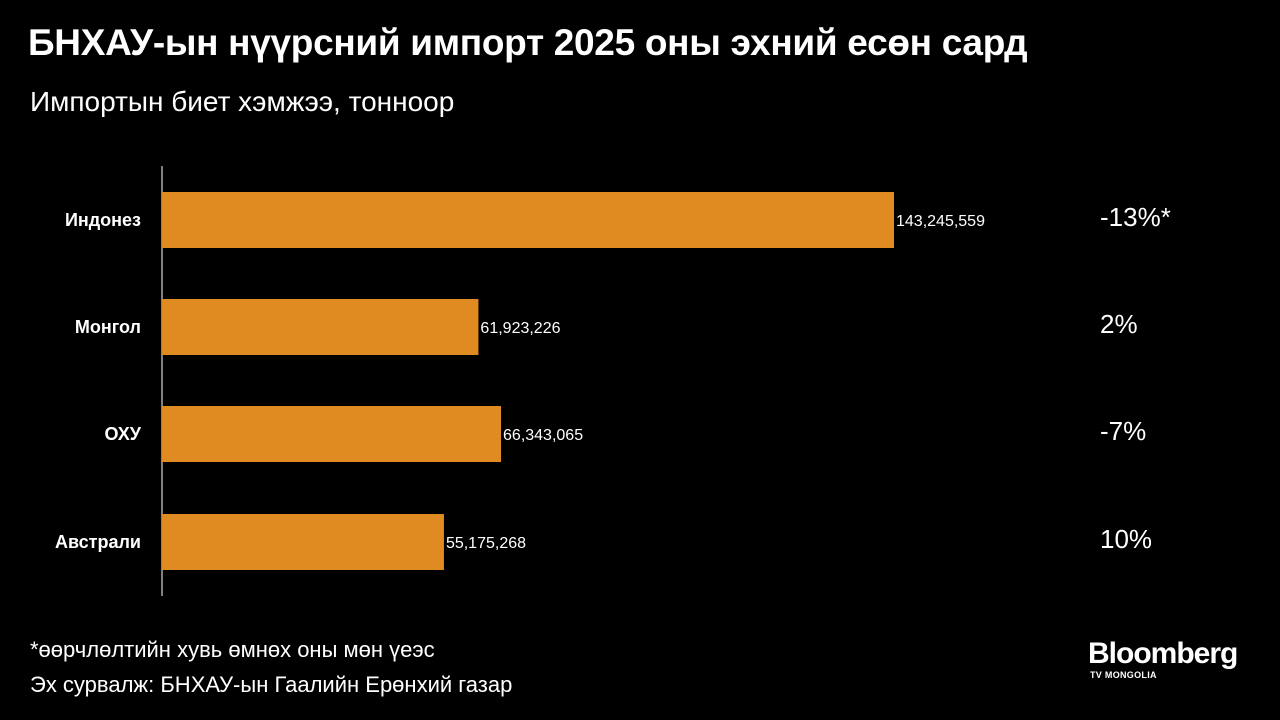 This screenshot has height=720, width=1280. Describe the element at coordinates (103, 220) in the screenshot. I see `category-label: Индонез` at that location.